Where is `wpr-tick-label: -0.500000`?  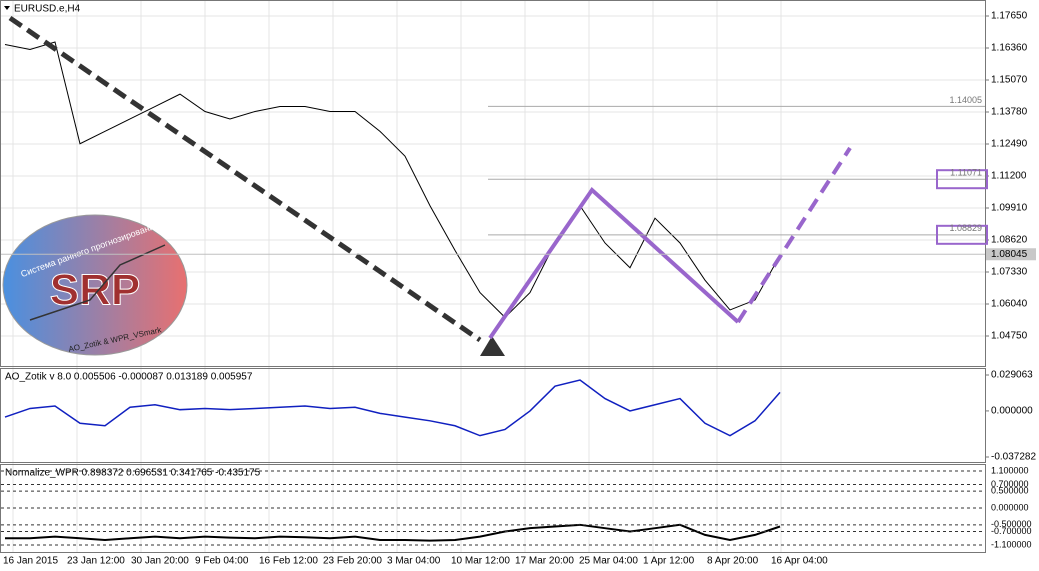
wpr-tick-label: -0.500000 is located at coordinates (1011, 524).